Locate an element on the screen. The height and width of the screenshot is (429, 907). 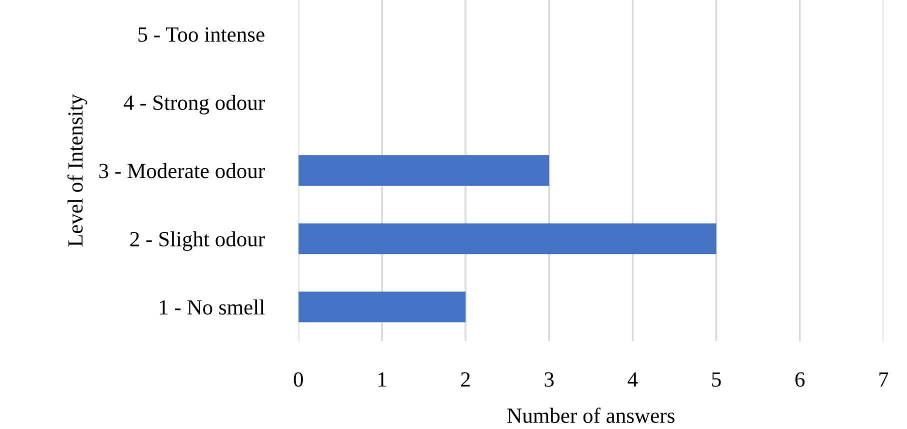
y-tick-label: 5 - Too intense is located at coordinates (201, 34).